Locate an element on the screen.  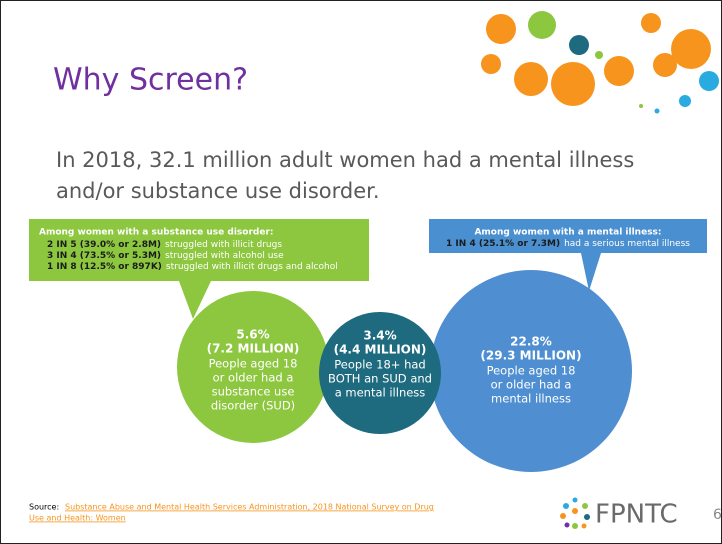
sud-callout-box is located at coordinates (199, 269).